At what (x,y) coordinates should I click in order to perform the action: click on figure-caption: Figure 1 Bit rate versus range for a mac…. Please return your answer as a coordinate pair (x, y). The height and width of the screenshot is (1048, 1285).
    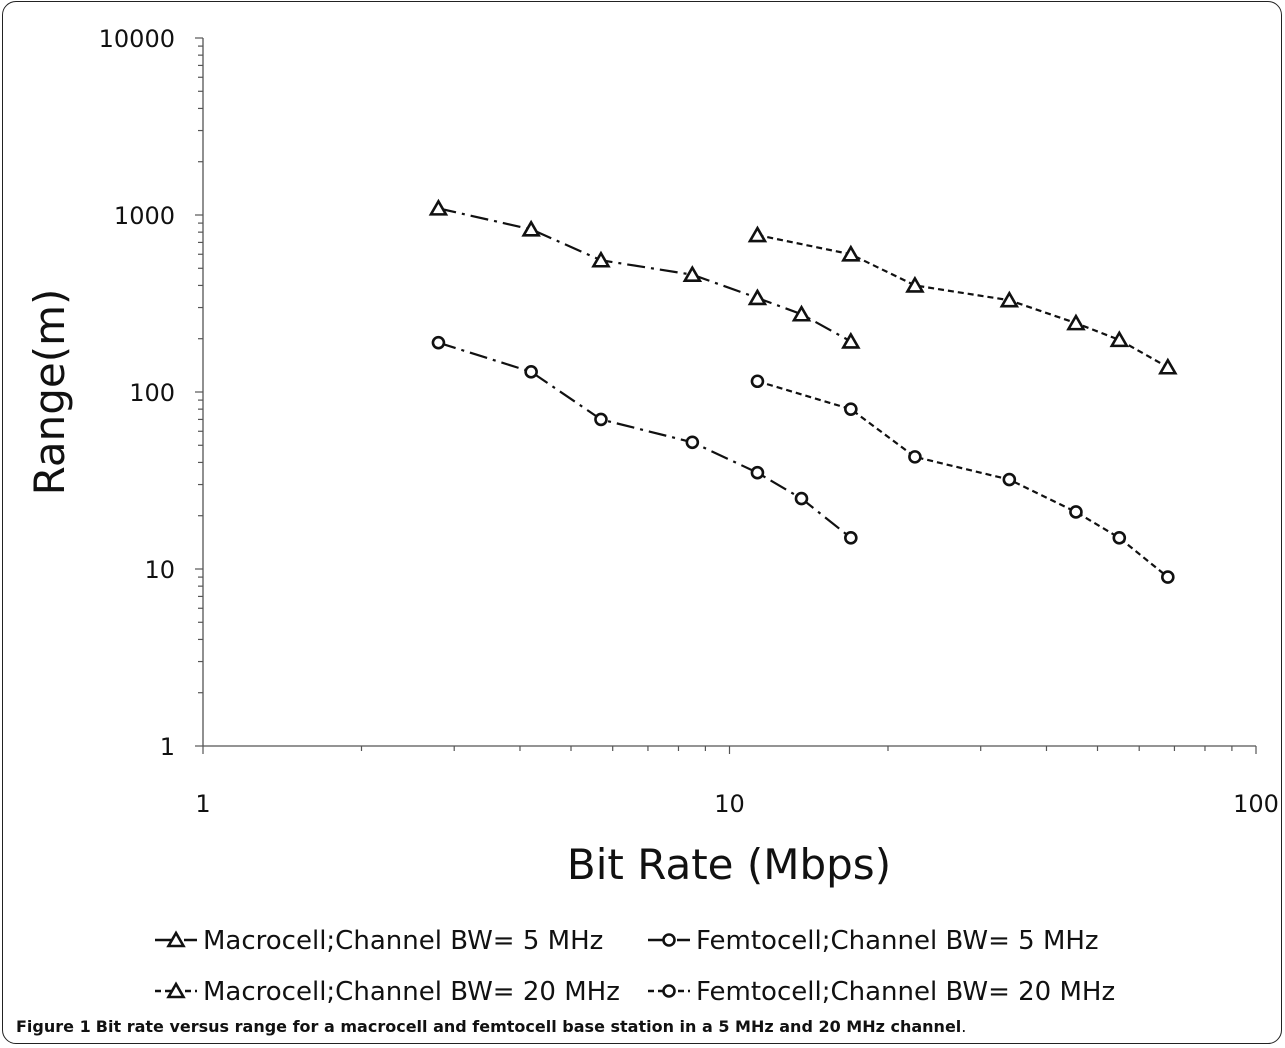
    Looking at the image, I should click on (491, 1026).